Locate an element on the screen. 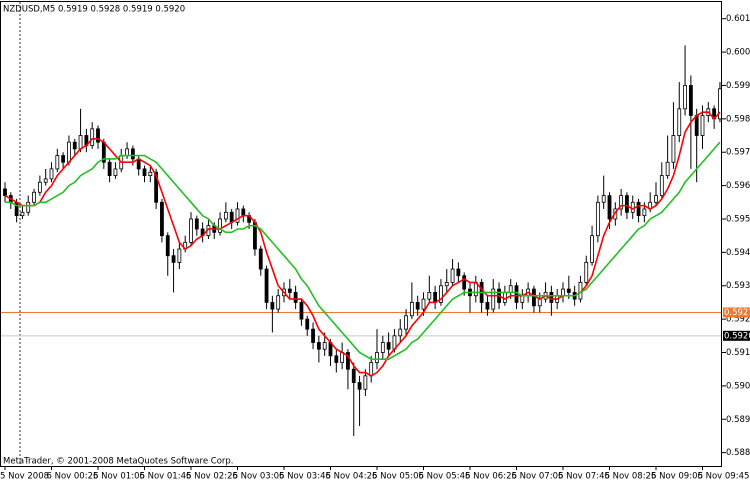  price-label: 0.5927 is located at coordinates (737, 313).